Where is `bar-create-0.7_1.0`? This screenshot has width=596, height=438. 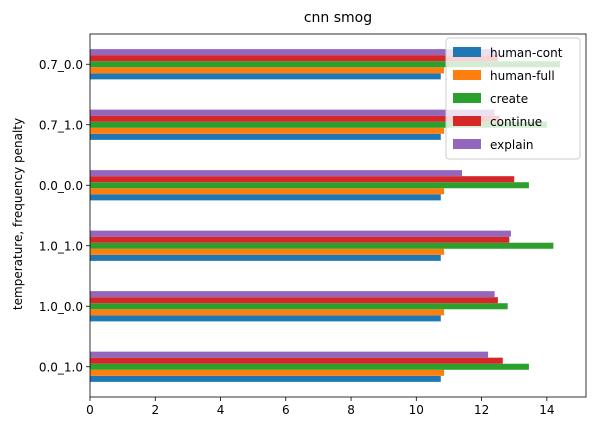
bar-create-0.7_1.0 is located at coordinates (318, 124).